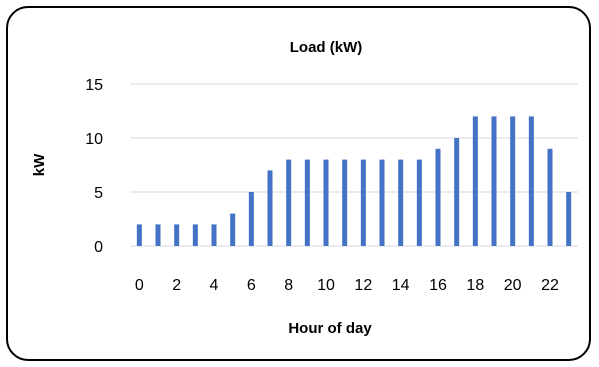  What do you see at coordinates (401, 285) in the screenshot?
I see `x-tick-label: 14` at bounding box center [401, 285].